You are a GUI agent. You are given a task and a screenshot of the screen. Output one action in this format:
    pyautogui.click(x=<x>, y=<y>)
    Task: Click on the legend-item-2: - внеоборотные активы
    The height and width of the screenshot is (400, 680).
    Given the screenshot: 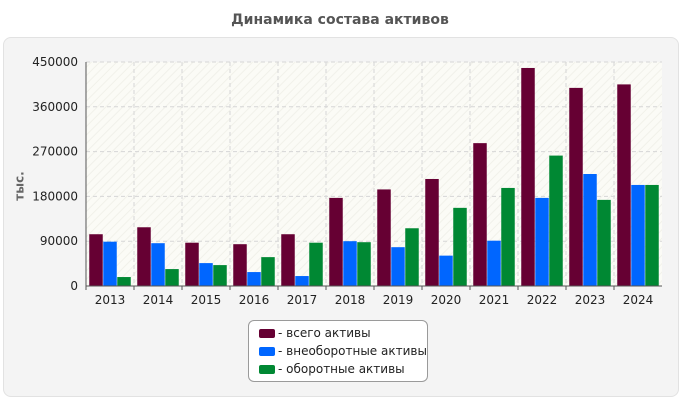 What is the action you would take?
    pyautogui.click(x=343, y=351)
    